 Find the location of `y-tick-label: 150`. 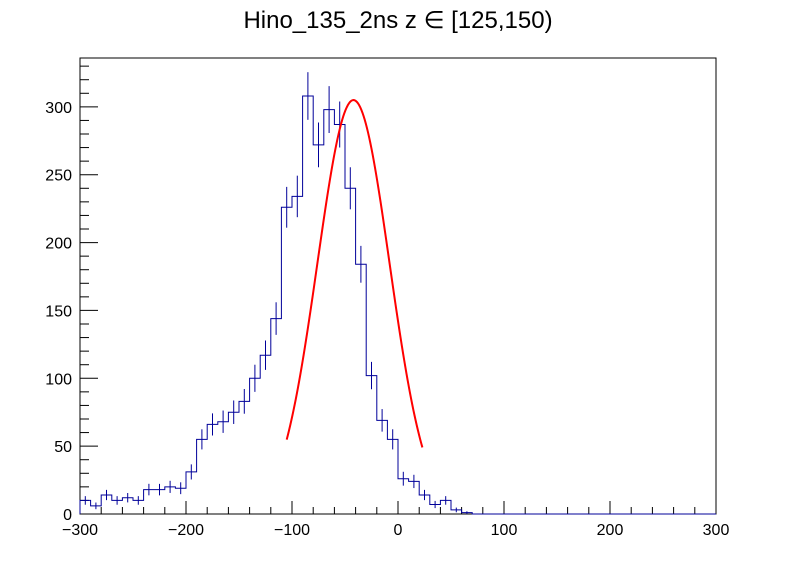

y-tick-label: 150 is located at coordinates (58, 311).